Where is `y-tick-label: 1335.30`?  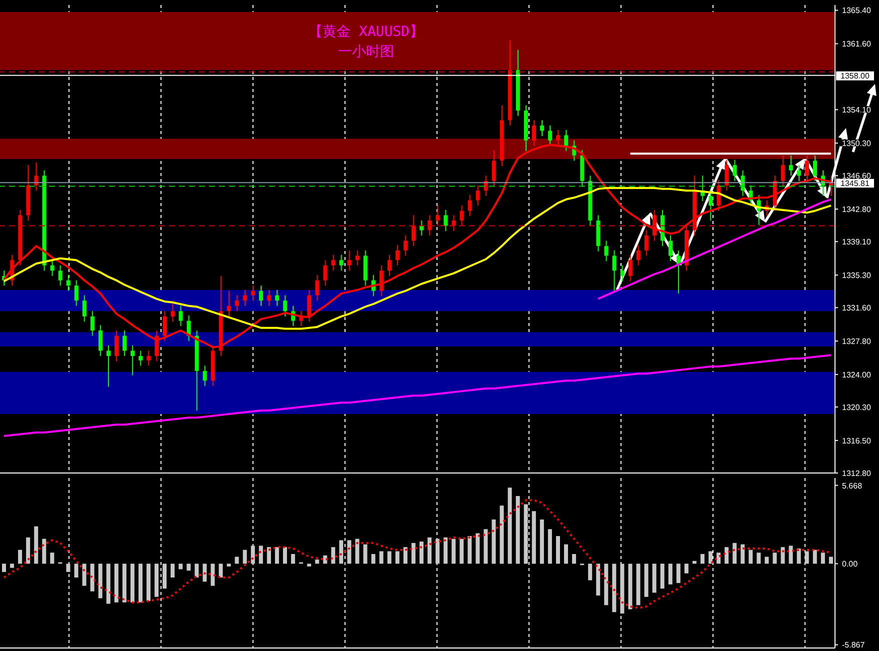
y-tick-label: 1335.30 is located at coordinates (857, 275).